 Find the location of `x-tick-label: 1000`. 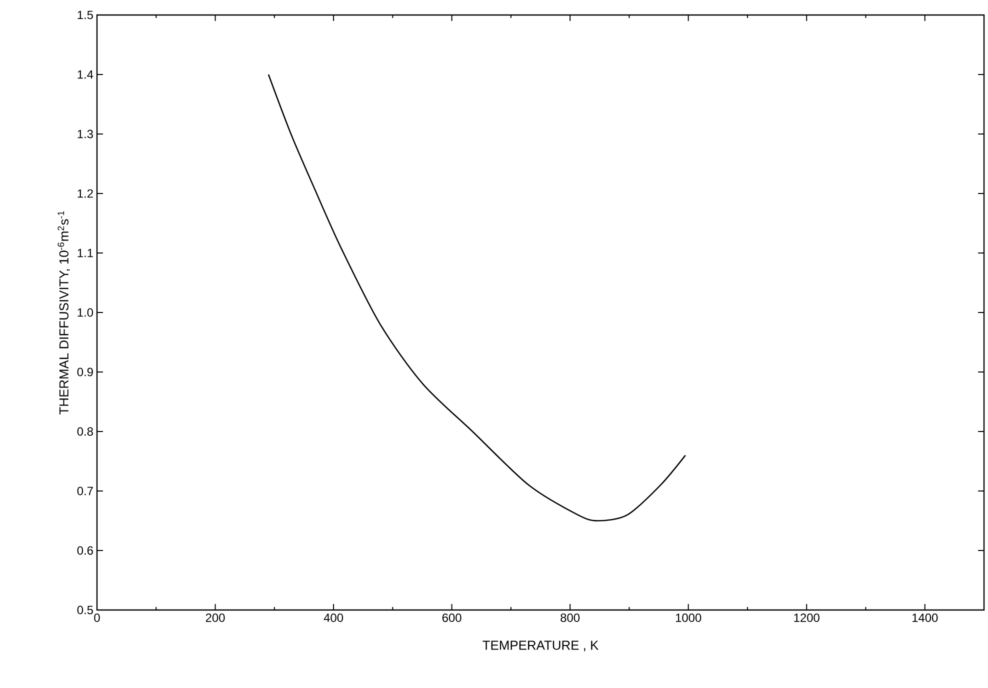

x-tick-label: 1000 is located at coordinates (689, 618).